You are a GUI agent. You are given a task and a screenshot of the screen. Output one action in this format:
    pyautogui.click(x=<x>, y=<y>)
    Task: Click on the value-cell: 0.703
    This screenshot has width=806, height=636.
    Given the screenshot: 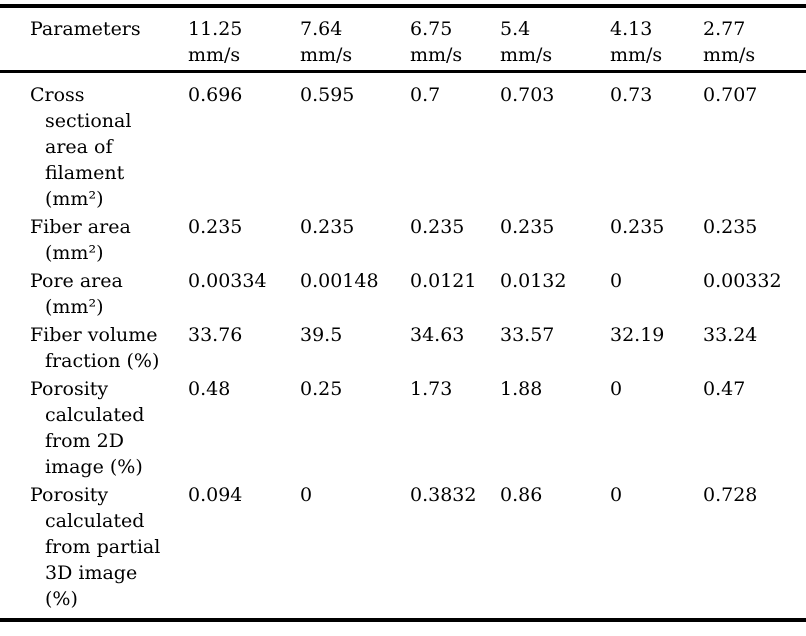 What is the action you would take?
    pyautogui.click(x=527, y=95)
    